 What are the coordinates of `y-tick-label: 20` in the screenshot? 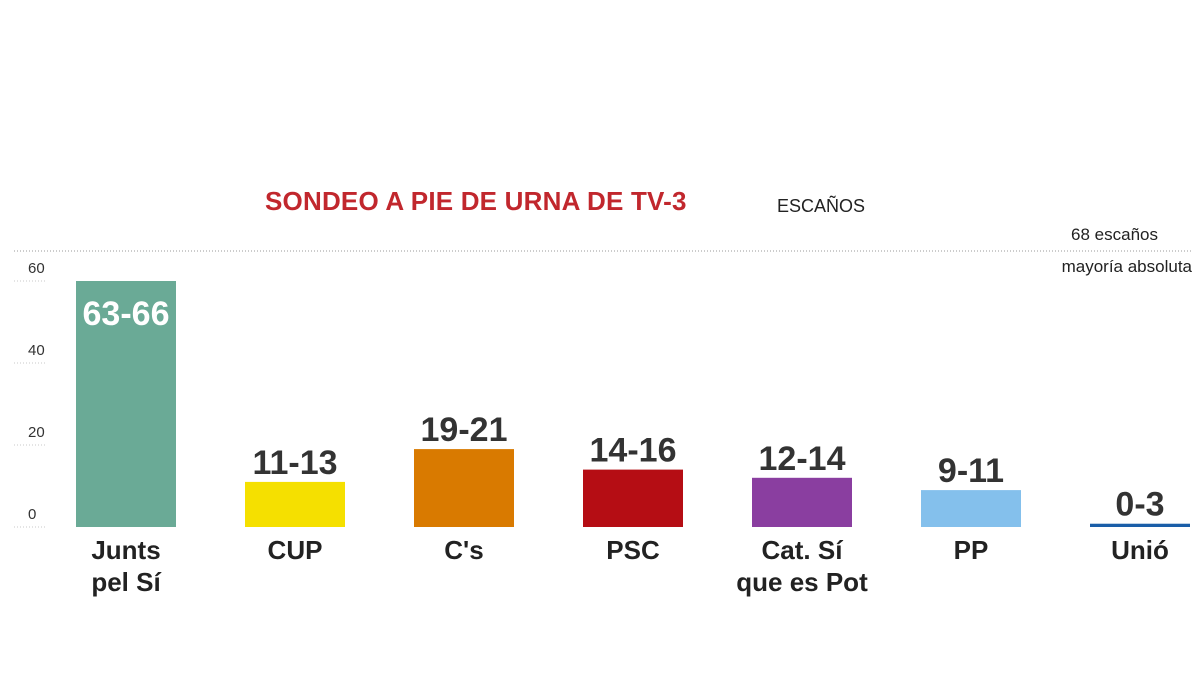 It's located at (36, 432).